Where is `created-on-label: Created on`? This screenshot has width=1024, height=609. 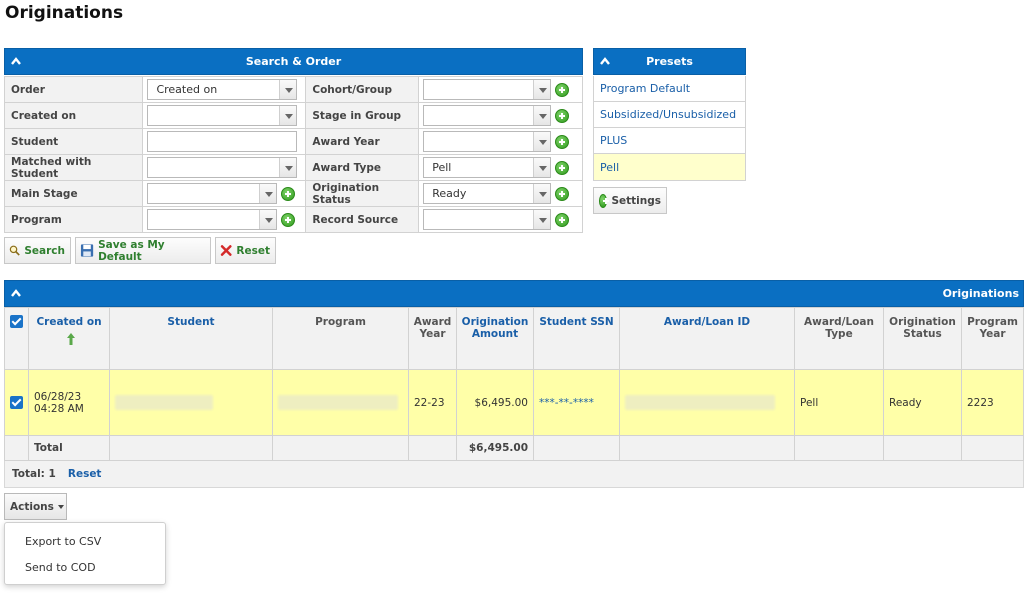 created-on-label: Created on is located at coordinates (73, 115).